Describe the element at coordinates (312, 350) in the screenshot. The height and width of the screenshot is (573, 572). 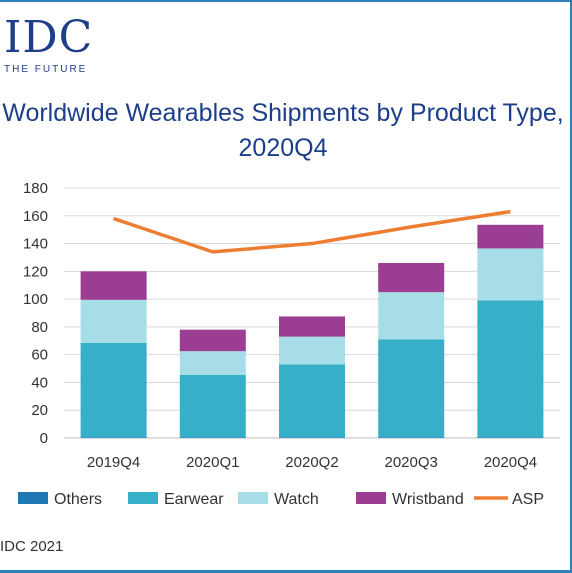
I see `bar-watch-2020q2` at that location.